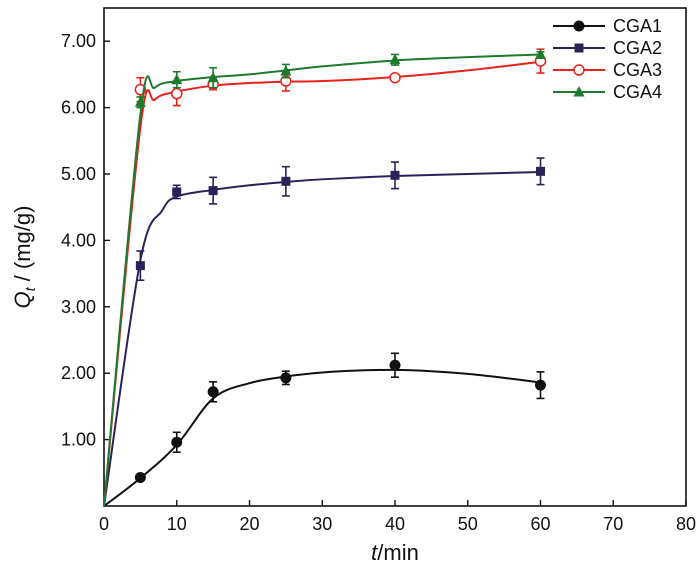 Image resolution: width=700 pixels, height=567 pixels. What do you see at coordinates (579, 26) in the screenshot?
I see `legend-marker-cga1` at bounding box center [579, 26].